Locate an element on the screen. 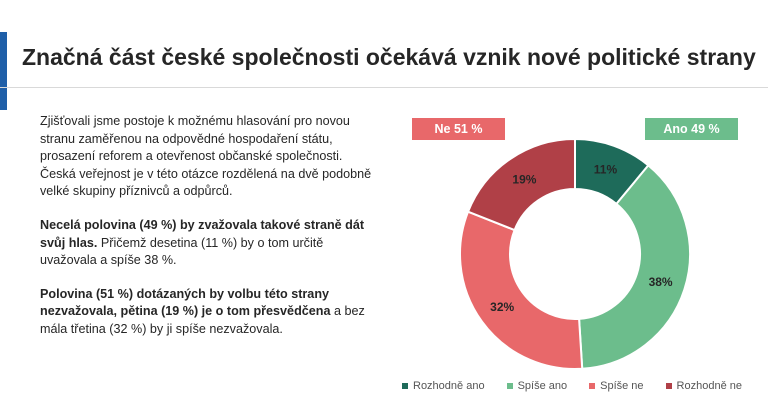  group-badge-ano: Ano 49 % is located at coordinates (691, 129).